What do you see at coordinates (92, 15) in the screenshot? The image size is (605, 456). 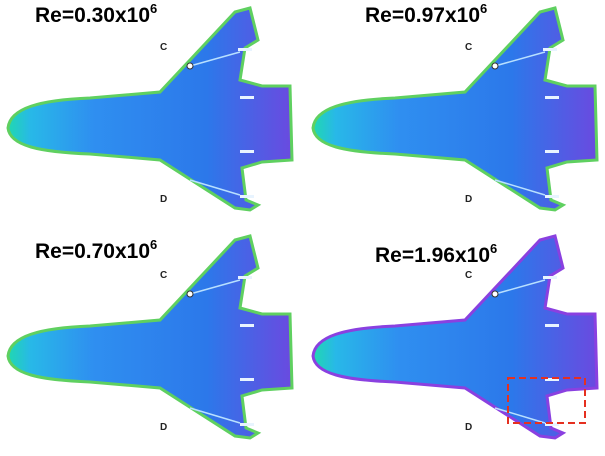 I see `title-text: Re=0.30x10` at bounding box center [92, 15].